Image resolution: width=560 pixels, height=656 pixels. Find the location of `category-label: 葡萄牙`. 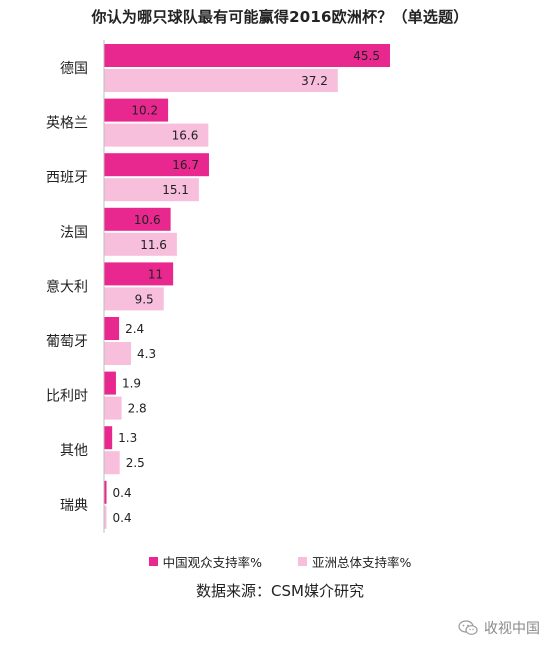

category-label: 葡萄牙 is located at coordinates (67, 342).